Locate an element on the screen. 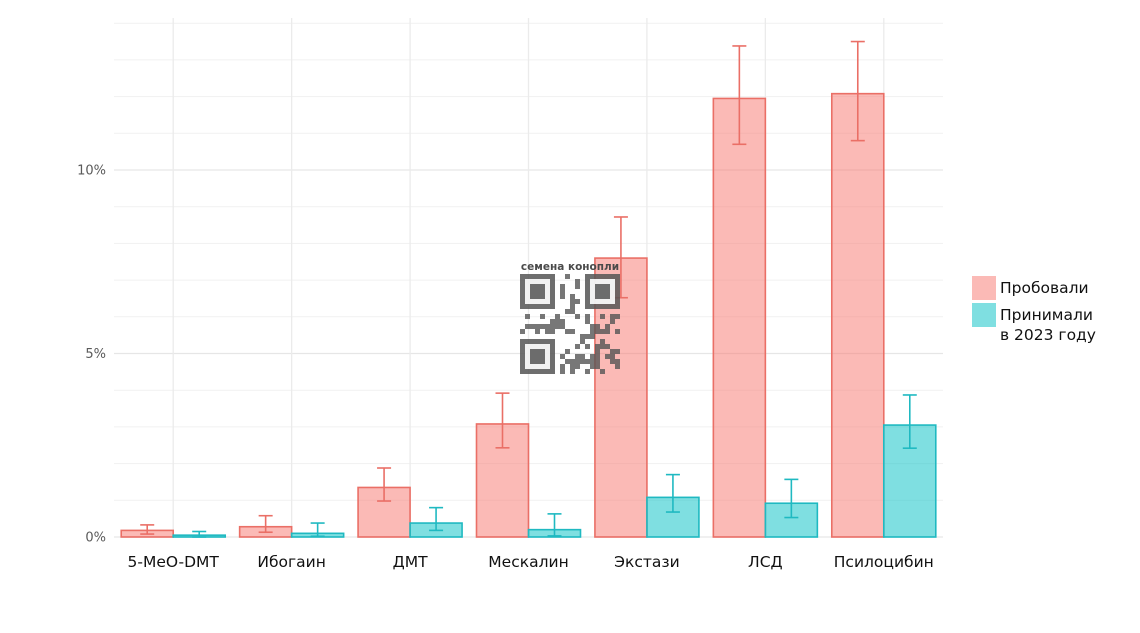  x-tick-label: Мескалин is located at coordinates (528, 562).